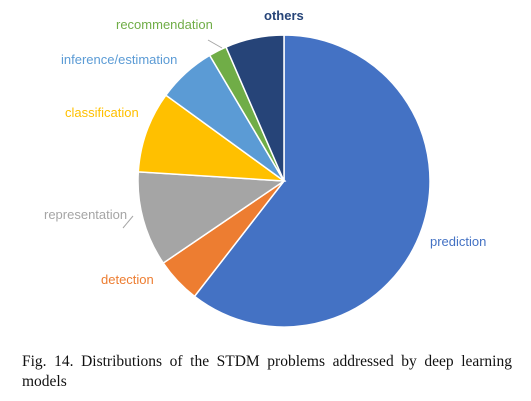  Describe the element at coordinates (127, 279) in the screenshot. I see `slice-label-detection: detection` at that location.